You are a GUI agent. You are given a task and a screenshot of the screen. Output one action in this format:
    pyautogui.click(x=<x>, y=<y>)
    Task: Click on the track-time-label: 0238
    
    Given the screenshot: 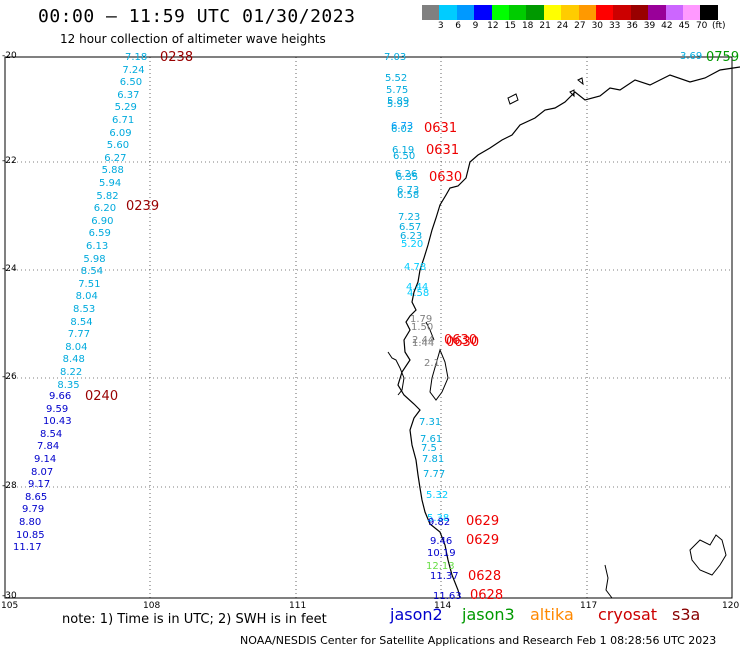 What is the action you would take?
    pyautogui.click(x=177, y=57)
    